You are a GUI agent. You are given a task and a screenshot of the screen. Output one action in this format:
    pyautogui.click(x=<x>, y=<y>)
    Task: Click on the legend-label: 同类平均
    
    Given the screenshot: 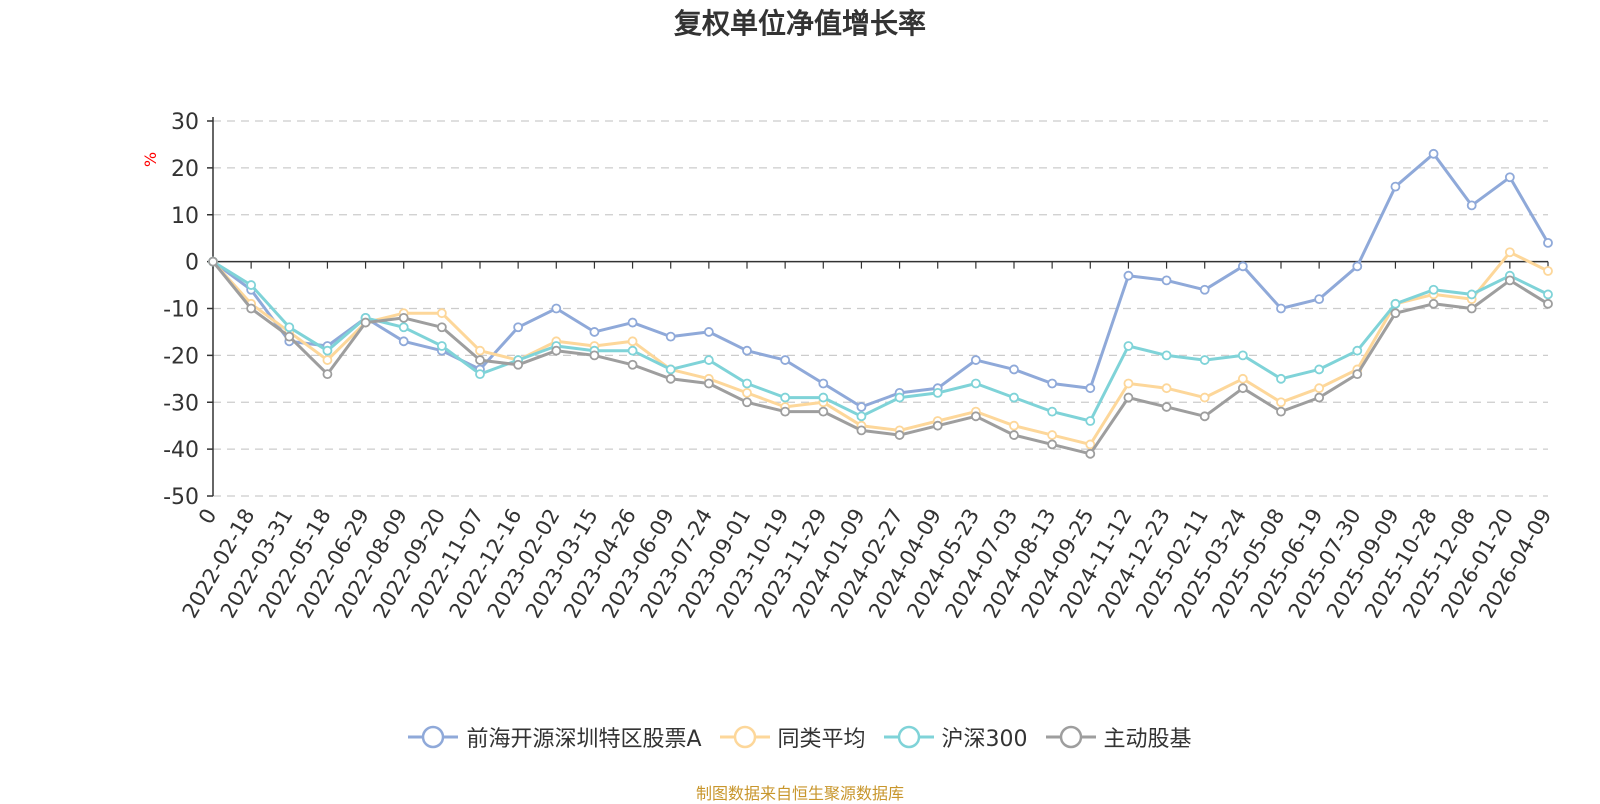 What is the action you would take?
    pyautogui.click(x=821, y=739)
    